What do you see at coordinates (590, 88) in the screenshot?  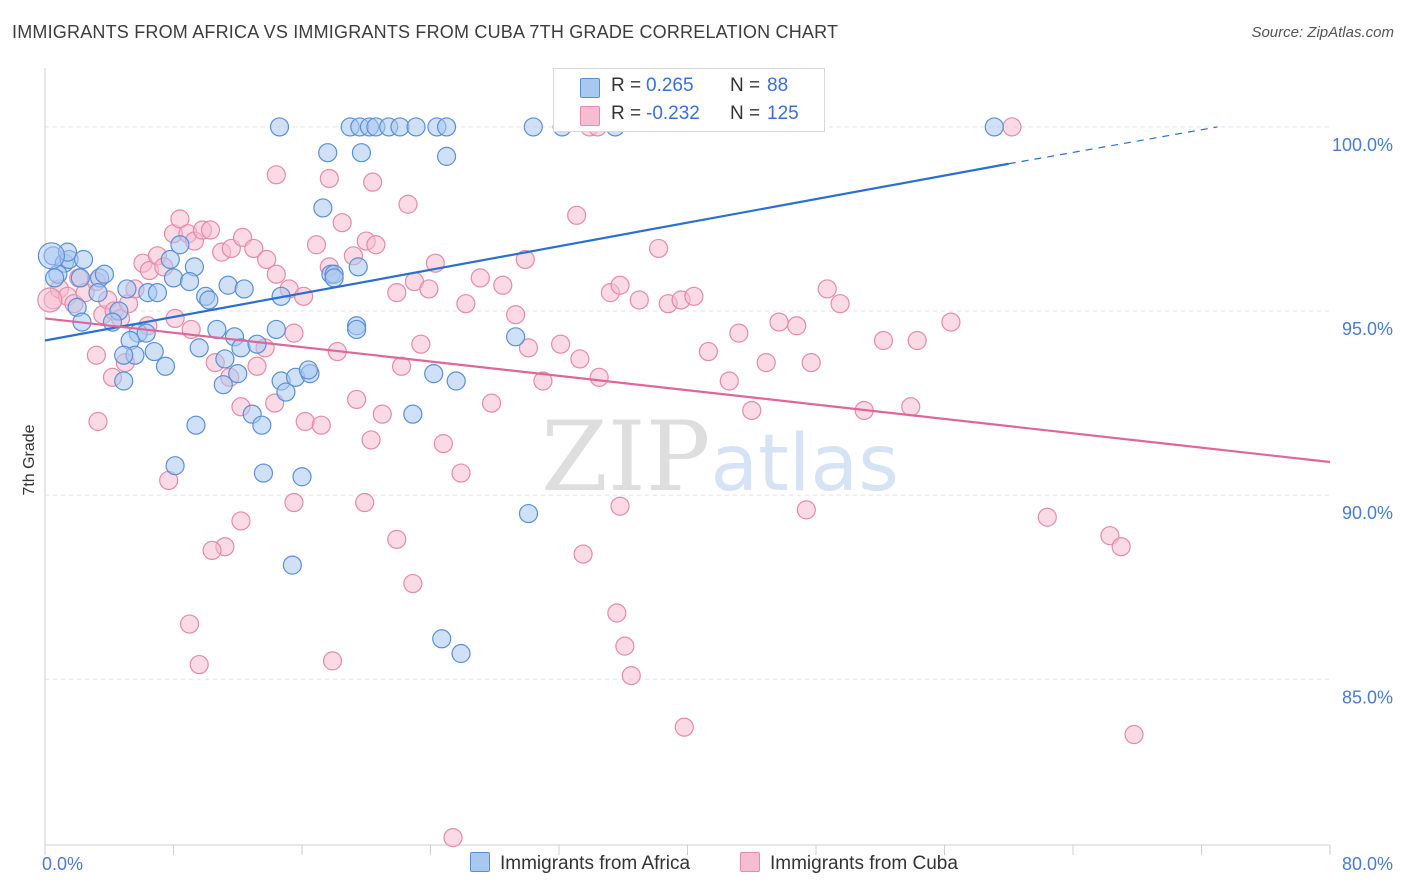 I see `legend-swatch-africa` at bounding box center [590, 88].